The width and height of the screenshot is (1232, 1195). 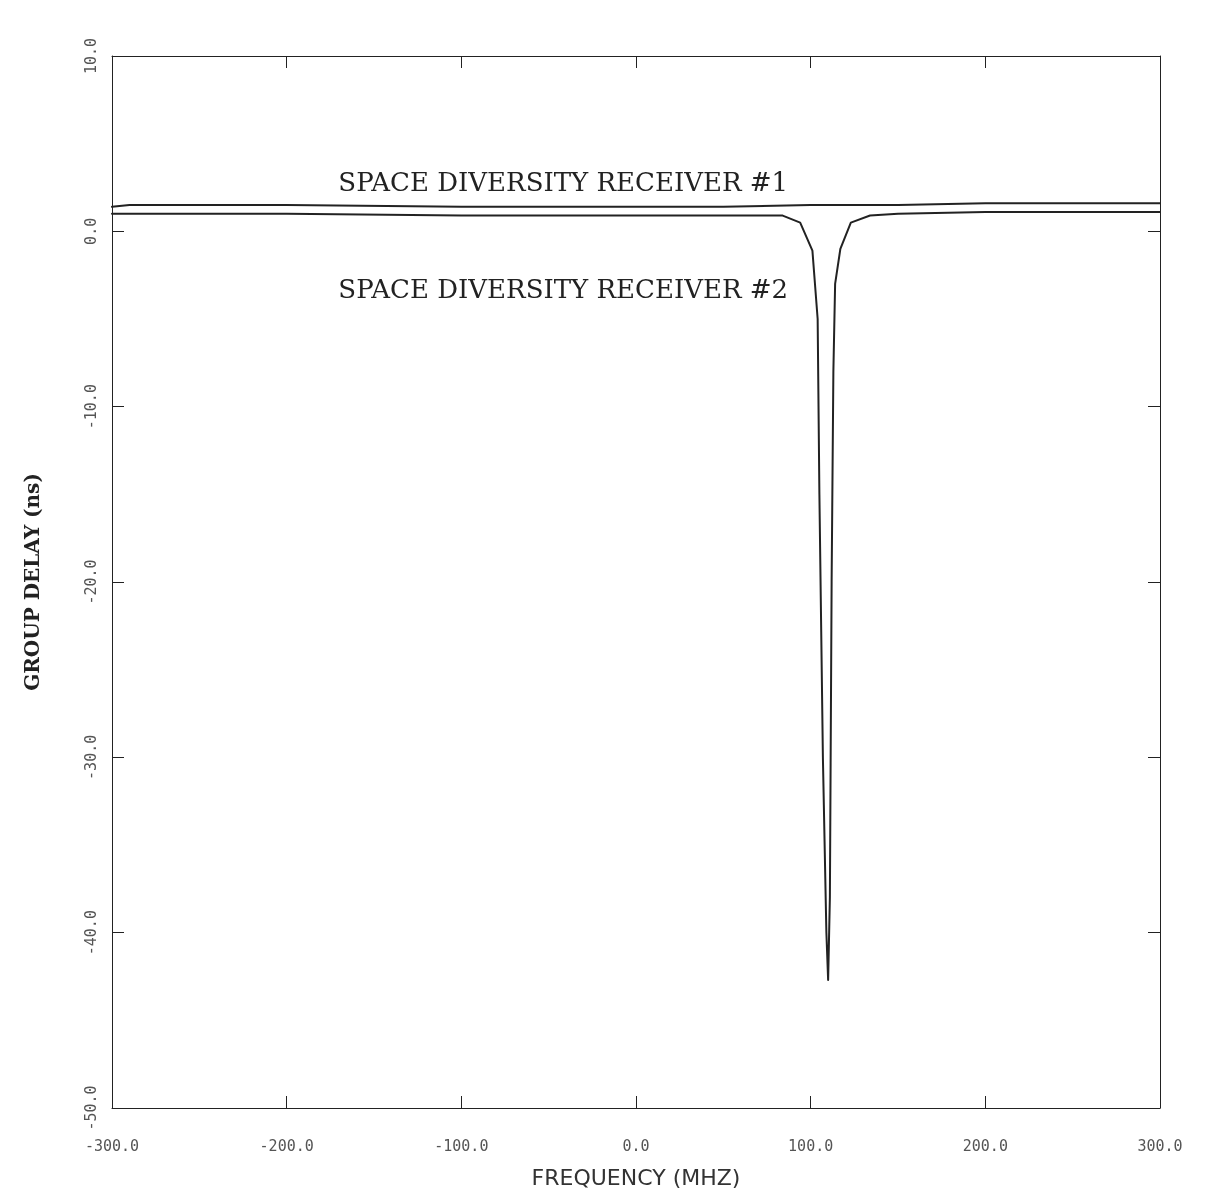 I want to click on x-tick-label: 300.0, so click(x=1160, y=1145).